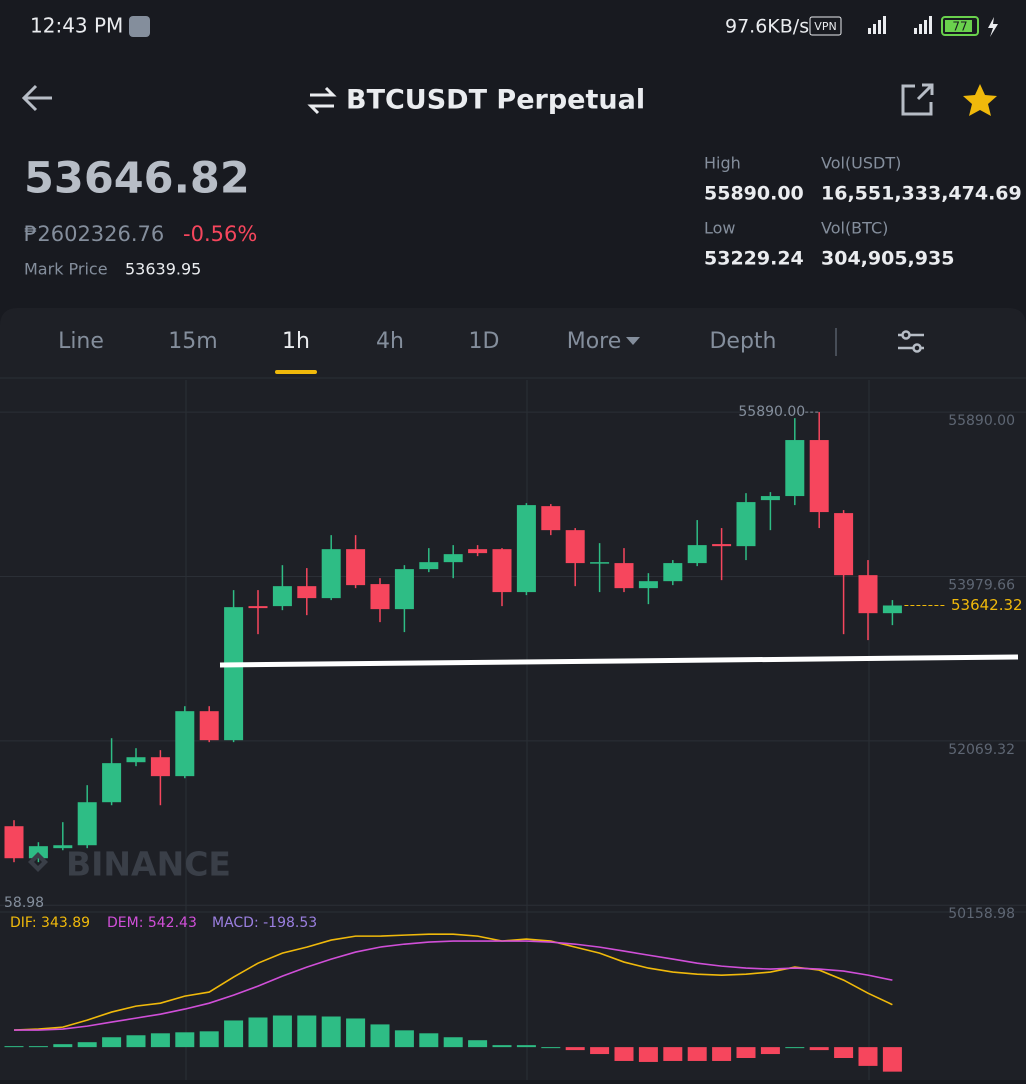  What do you see at coordinates (24, 903) in the screenshot?
I see `range-low-label: 58.98` at bounding box center [24, 903].